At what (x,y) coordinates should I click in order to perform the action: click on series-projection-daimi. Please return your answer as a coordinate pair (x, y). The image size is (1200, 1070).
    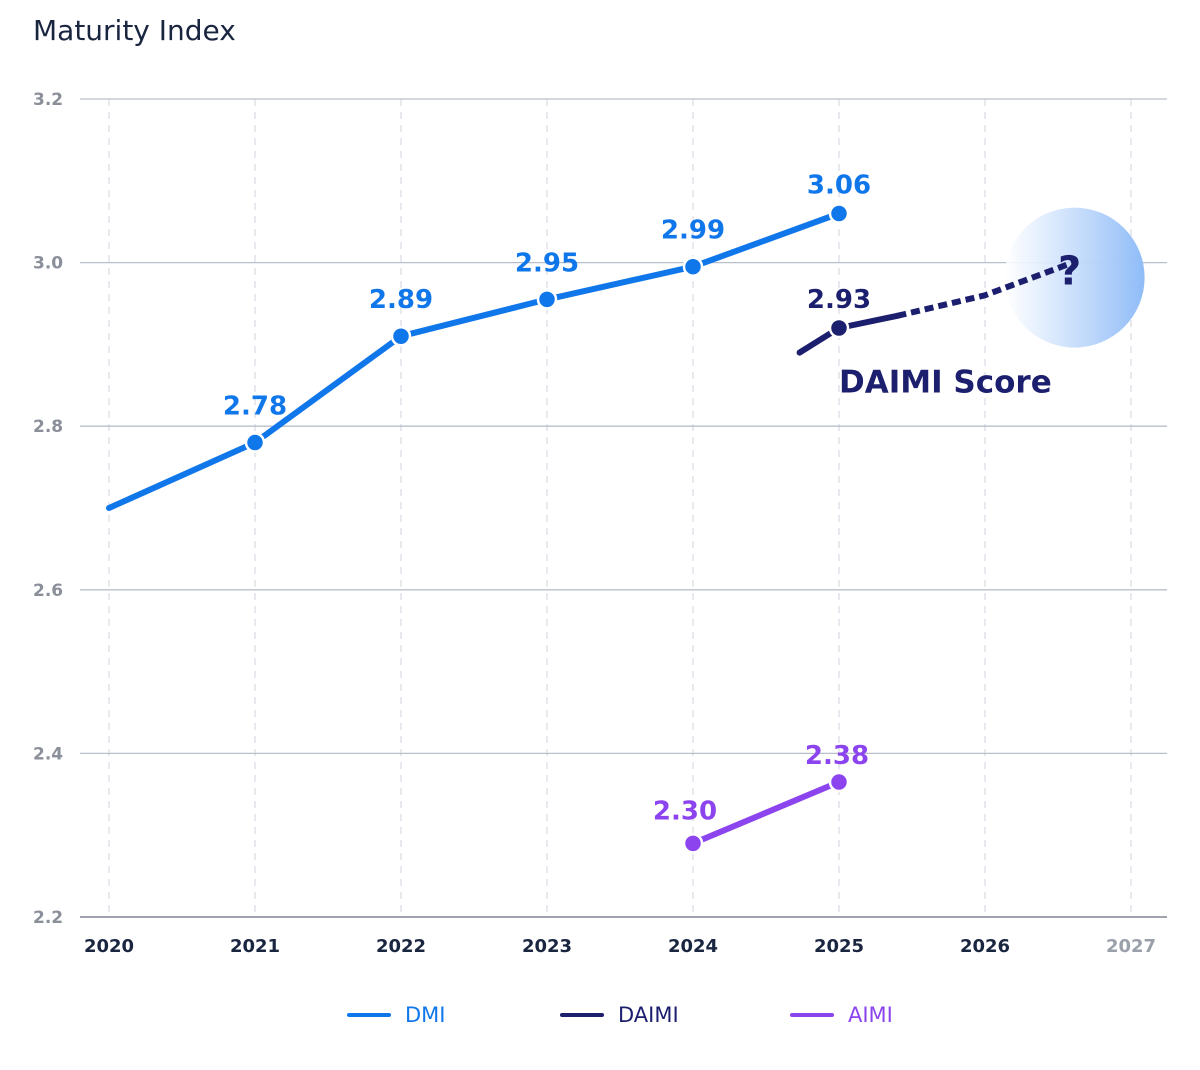
    Looking at the image, I should click on (985, 289).